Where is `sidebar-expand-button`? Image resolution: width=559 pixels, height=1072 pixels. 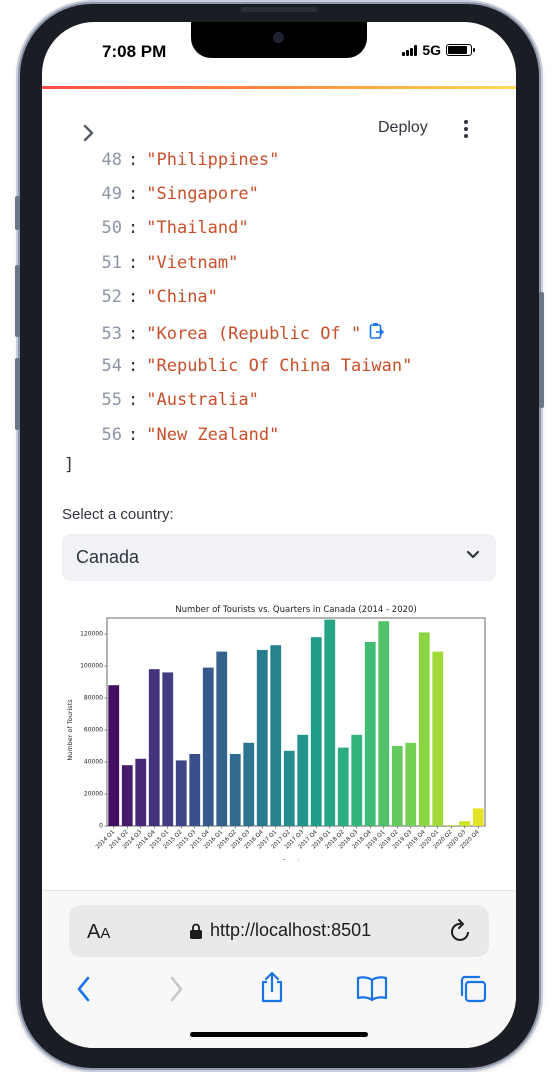
sidebar-expand-button is located at coordinates (89, 135).